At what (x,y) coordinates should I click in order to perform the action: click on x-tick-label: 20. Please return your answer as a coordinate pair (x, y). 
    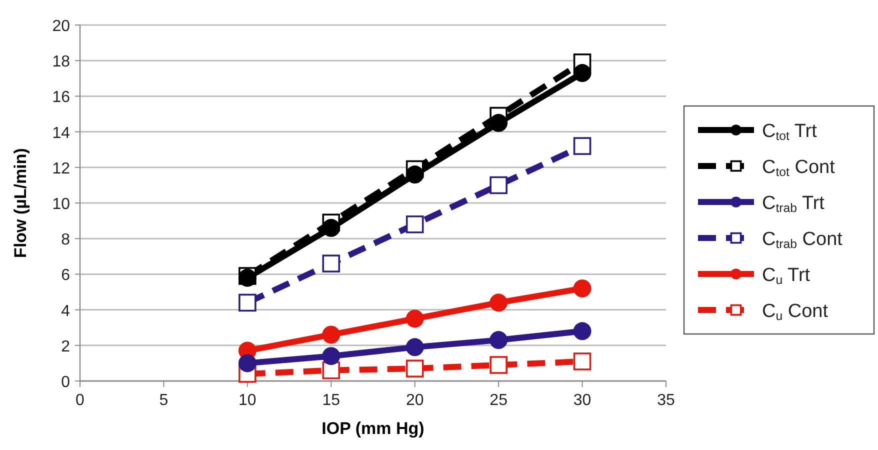
    Looking at the image, I should click on (415, 400).